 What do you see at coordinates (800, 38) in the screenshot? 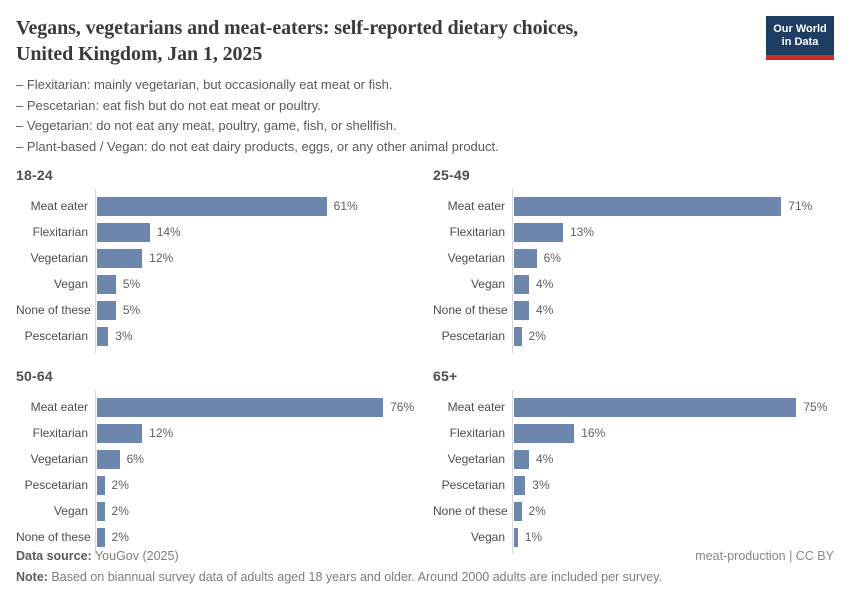
I see `owid-logo: Our World in Data` at bounding box center [800, 38].